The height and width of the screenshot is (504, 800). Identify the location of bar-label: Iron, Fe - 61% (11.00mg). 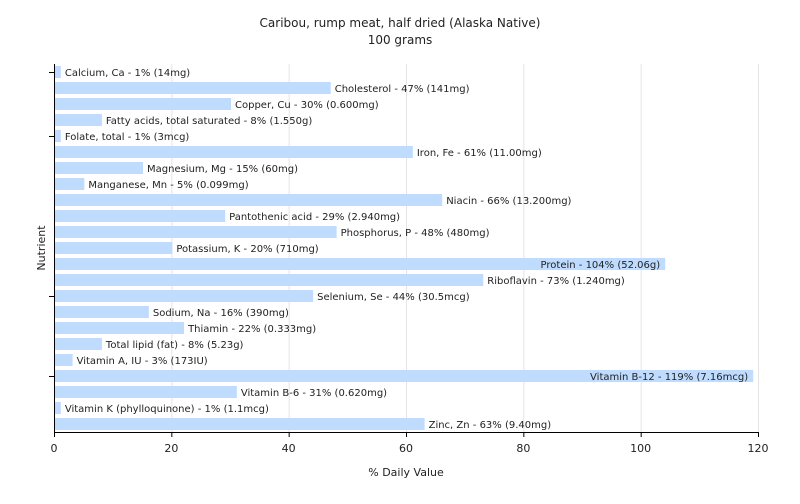
(479, 153).